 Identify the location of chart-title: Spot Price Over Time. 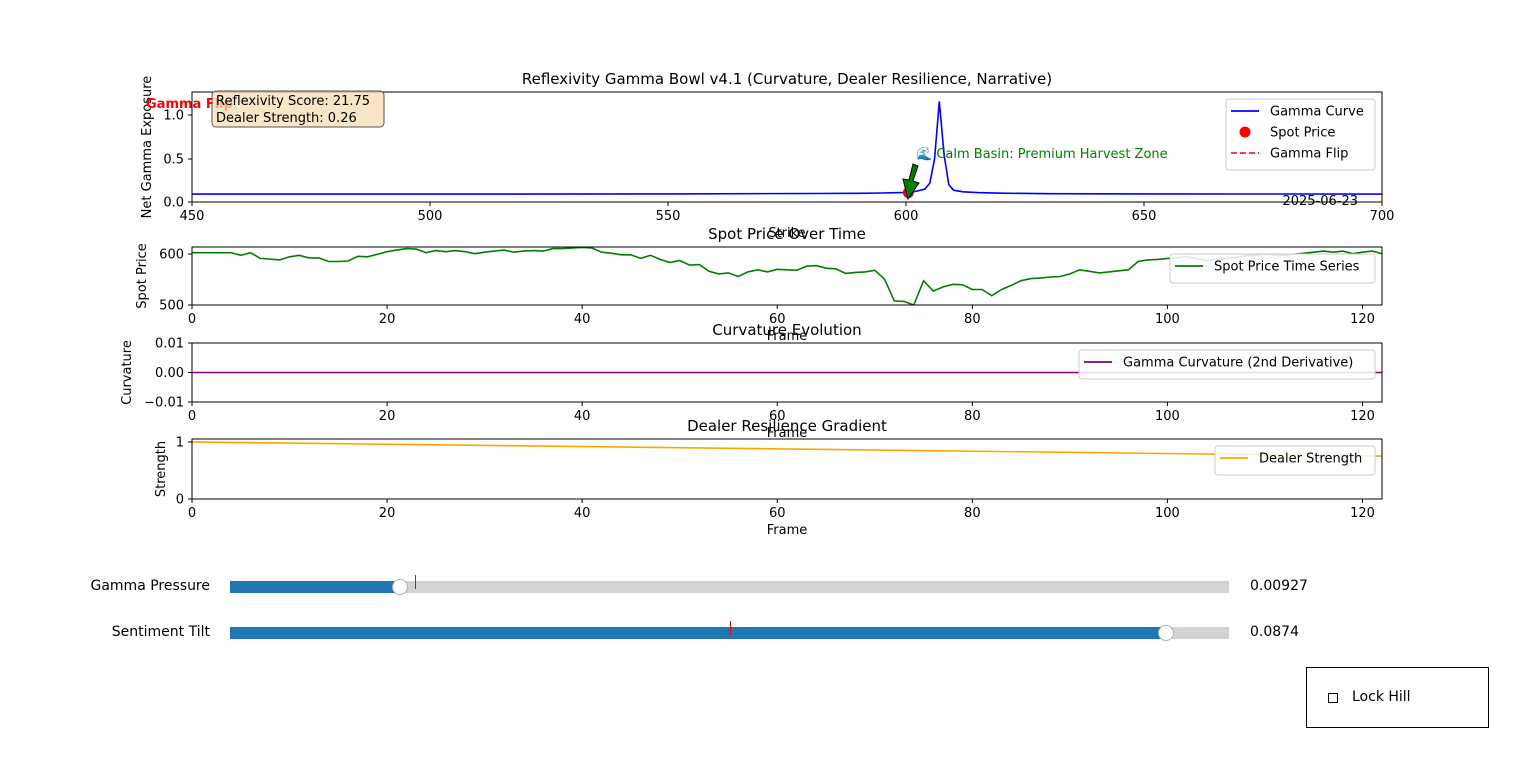
(787, 234).